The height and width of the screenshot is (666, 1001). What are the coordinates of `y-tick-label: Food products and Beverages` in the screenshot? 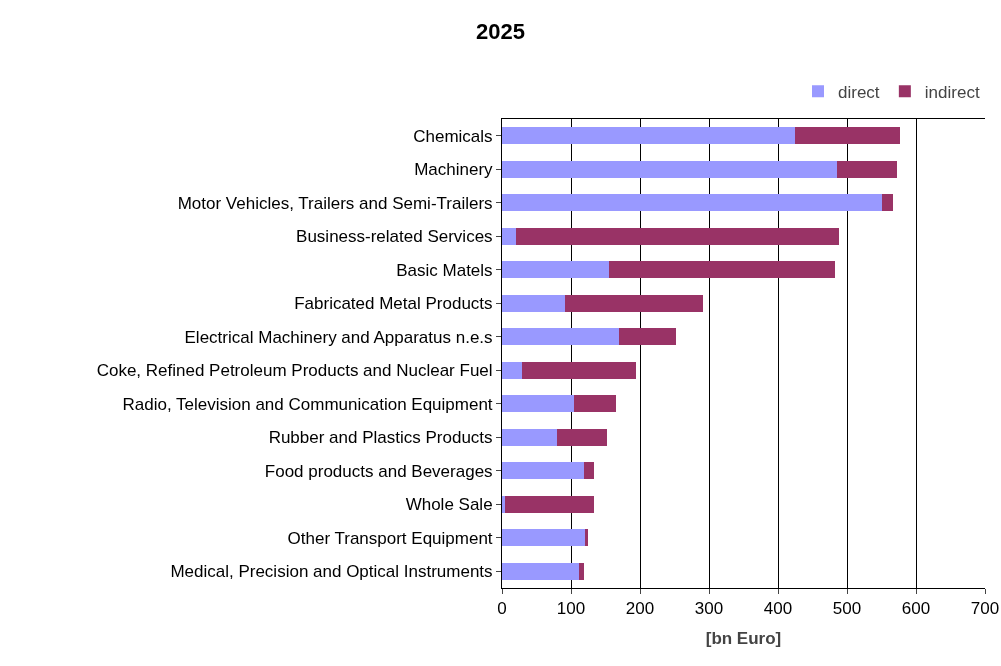 It's located at (378, 471).